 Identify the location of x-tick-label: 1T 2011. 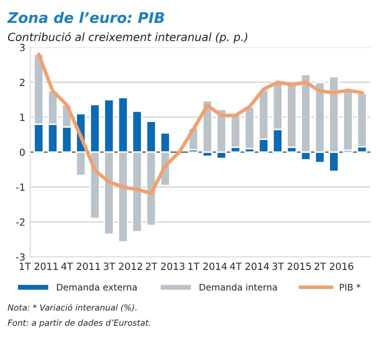
(39, 266).